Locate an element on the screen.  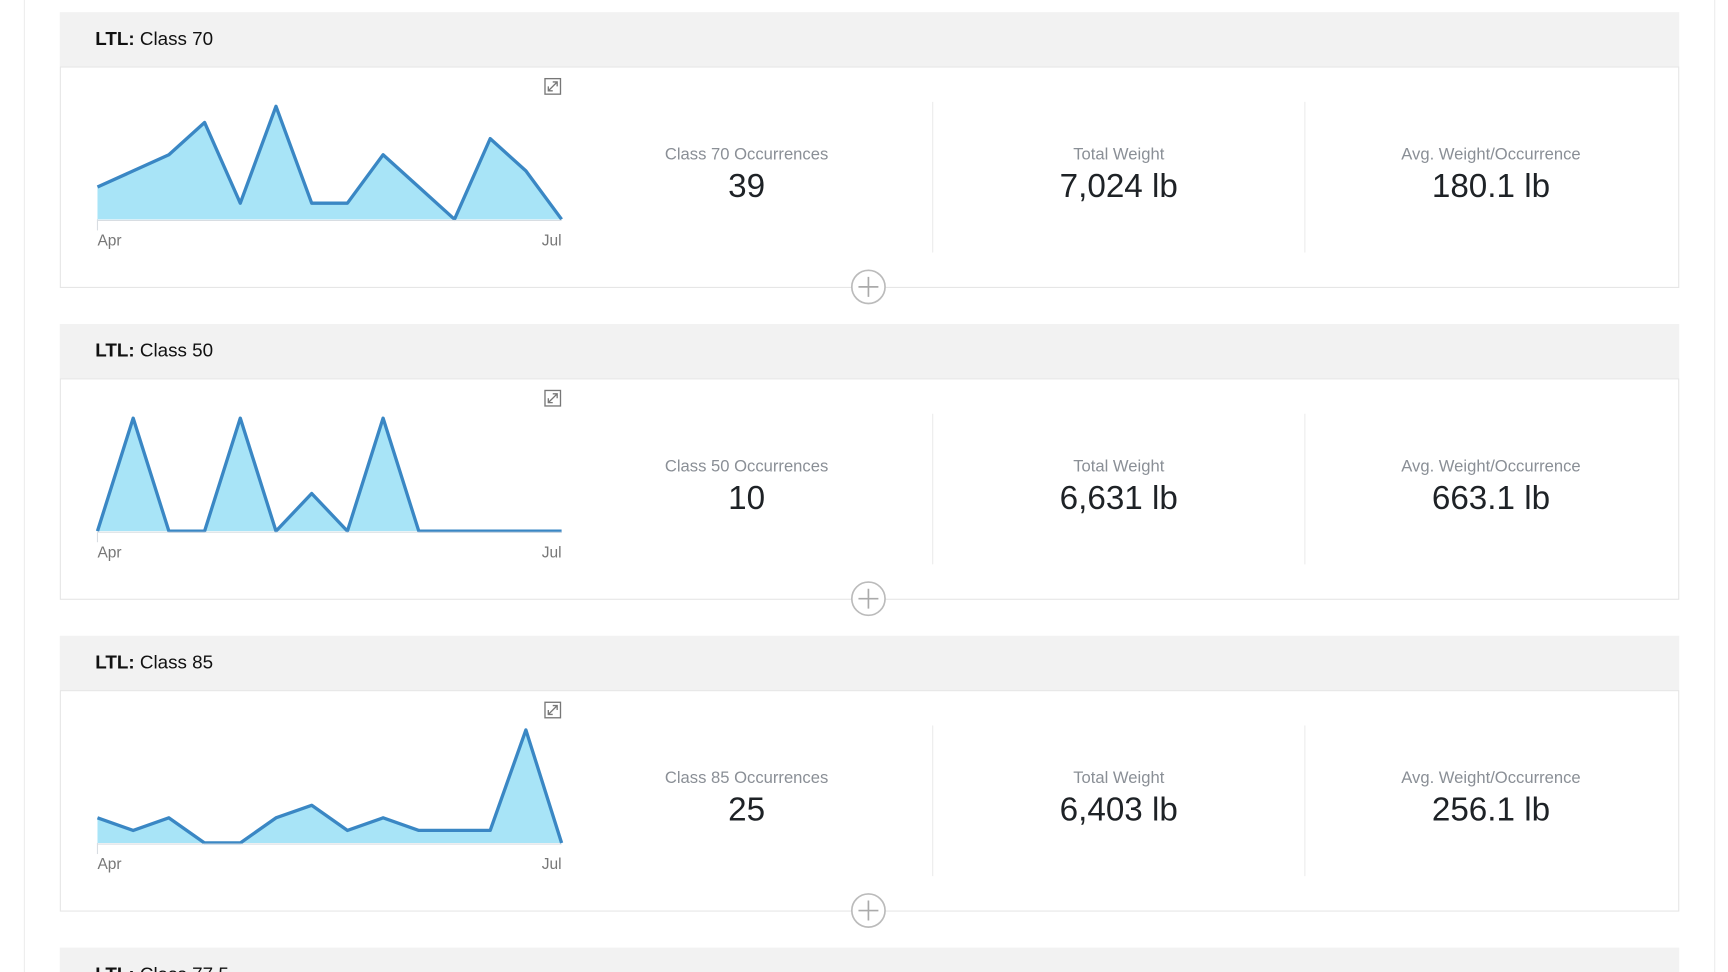
stat-value: 256.1 lb is located at coordinates (1491, 810).